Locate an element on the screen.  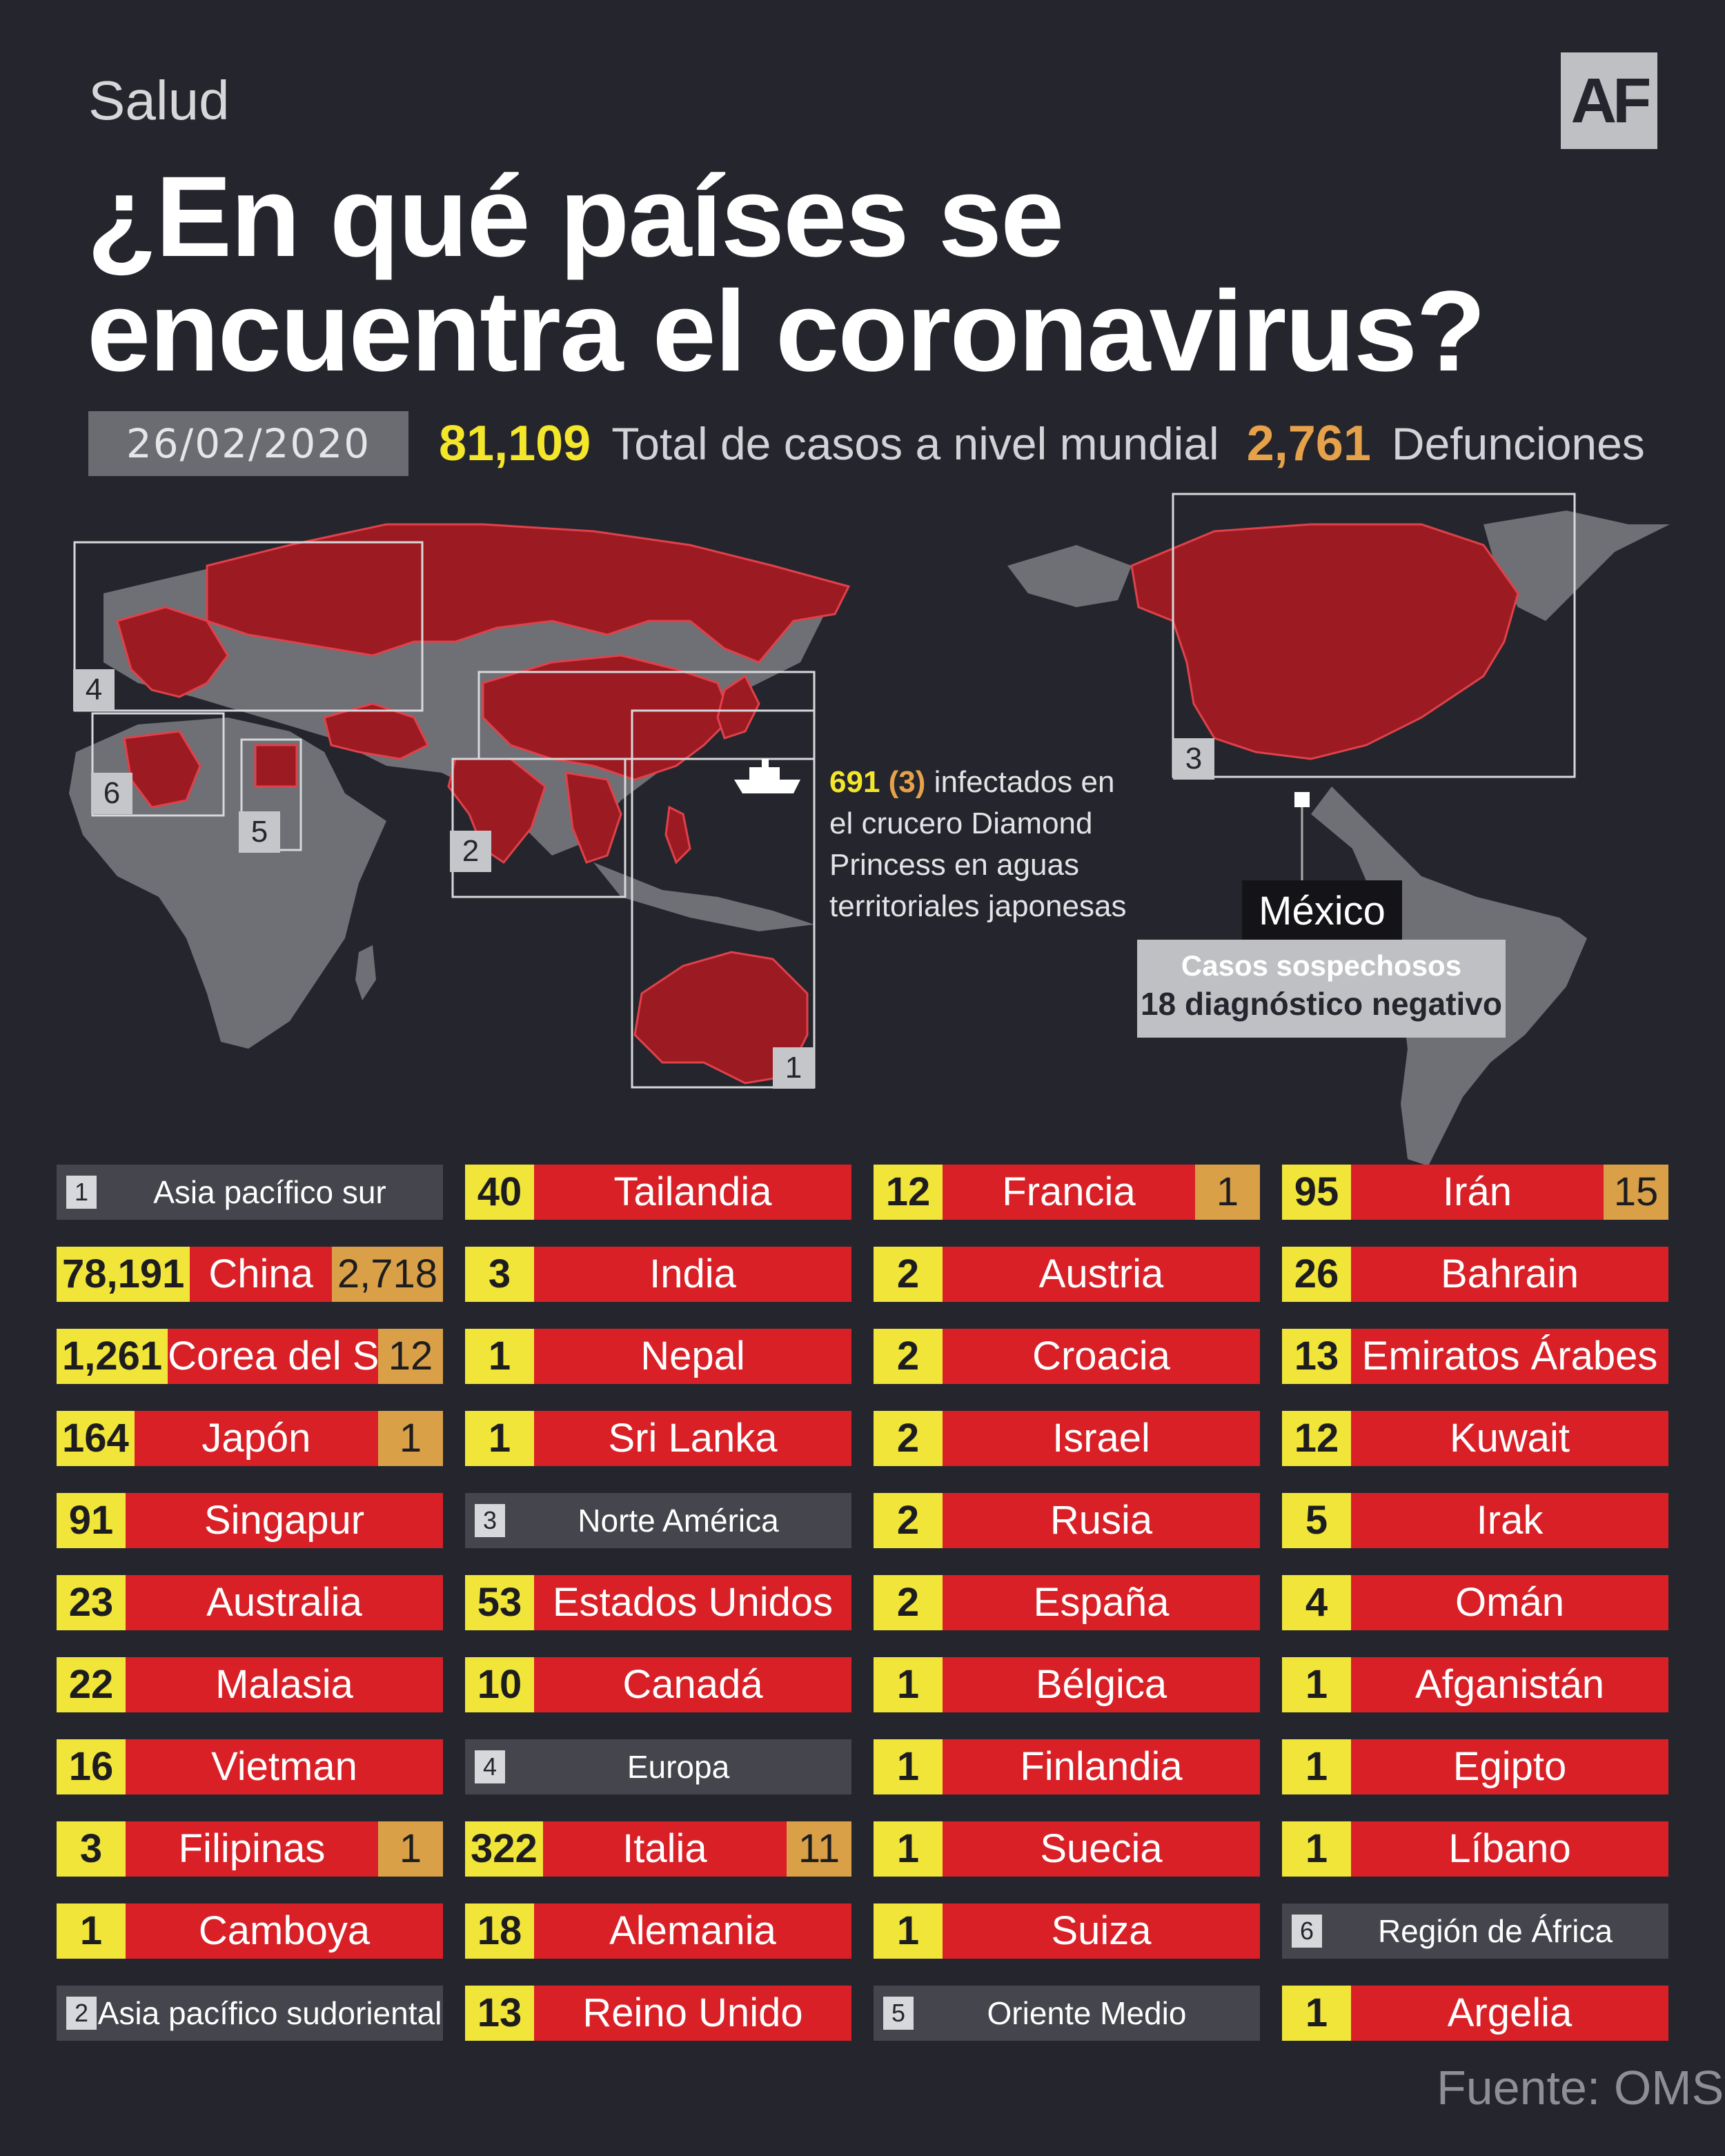
country-row: 3 Filipinas 1 is located at coordinates (250, 1849).